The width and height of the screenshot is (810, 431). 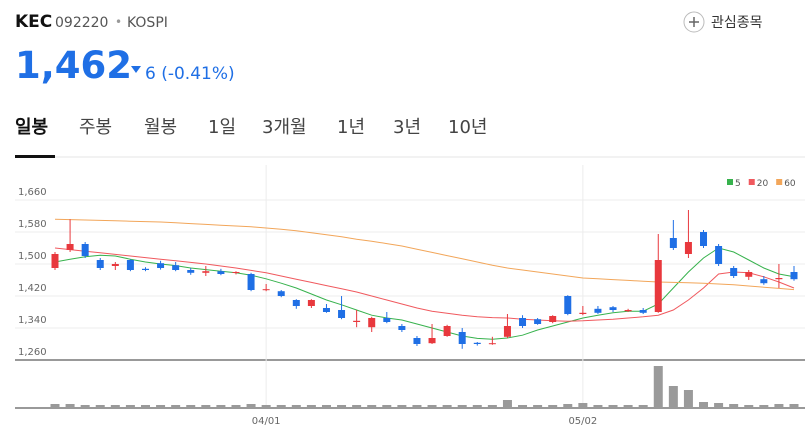 I want to click on tab: 주봉, so click(x=95, y=127).